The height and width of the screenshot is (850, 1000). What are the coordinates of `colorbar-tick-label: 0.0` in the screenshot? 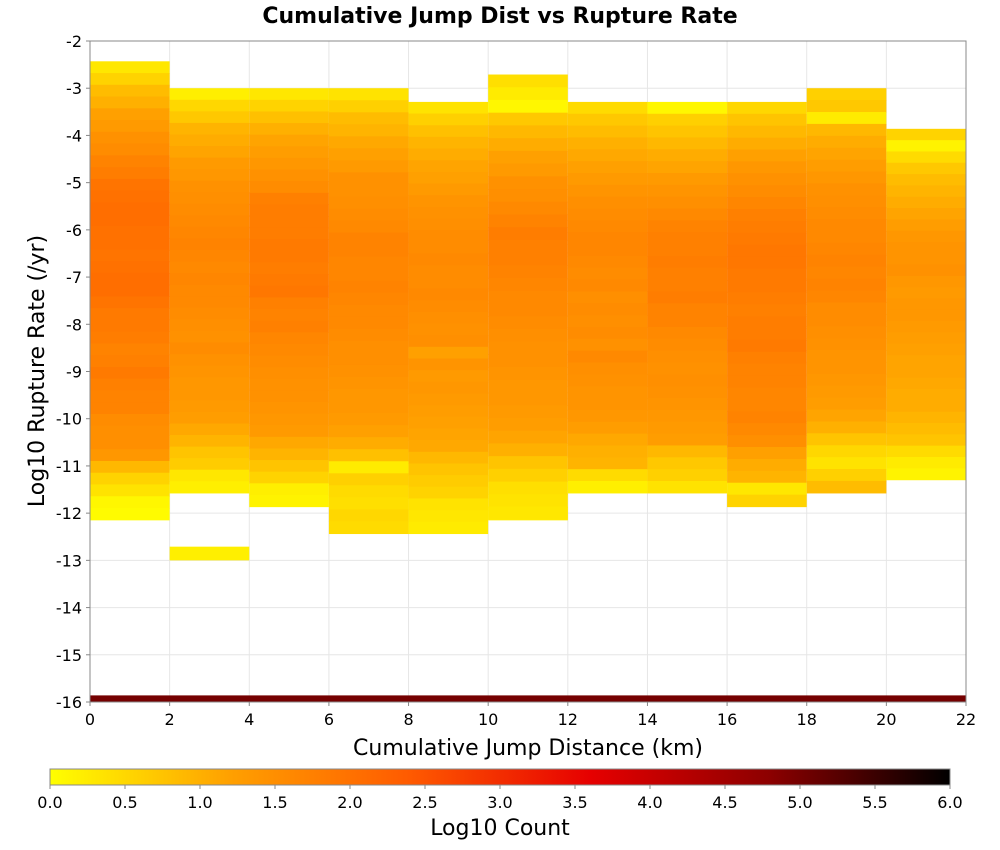 It's located at (49, 802).